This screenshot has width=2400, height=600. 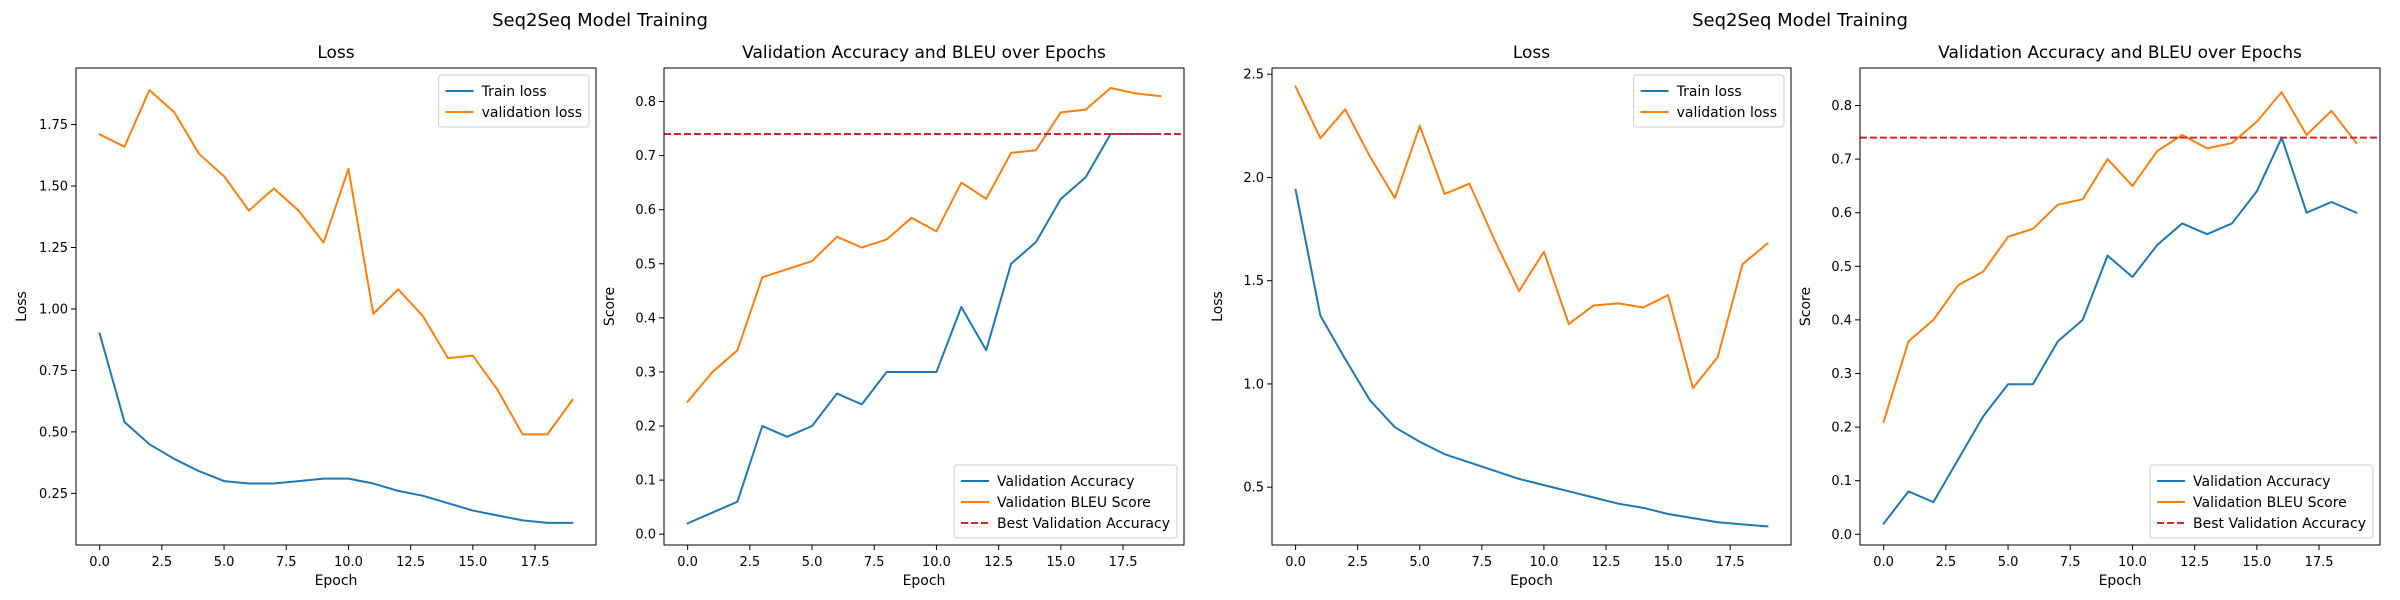 I want to click on y-tick-label: 1.00, so click(x=53, y=309).